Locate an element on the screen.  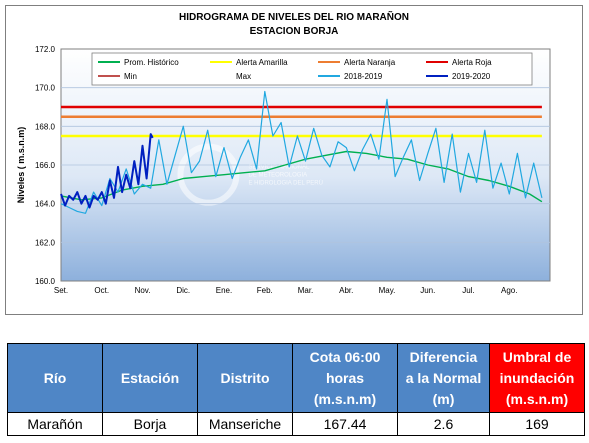
header-diferencia-line1: Diferencia is located at coordinates (443, 356).